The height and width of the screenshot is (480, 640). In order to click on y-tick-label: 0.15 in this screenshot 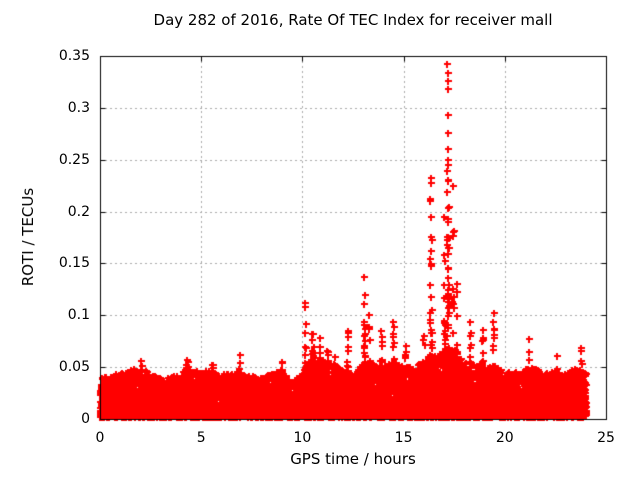, I will do `click(74, 263)`.